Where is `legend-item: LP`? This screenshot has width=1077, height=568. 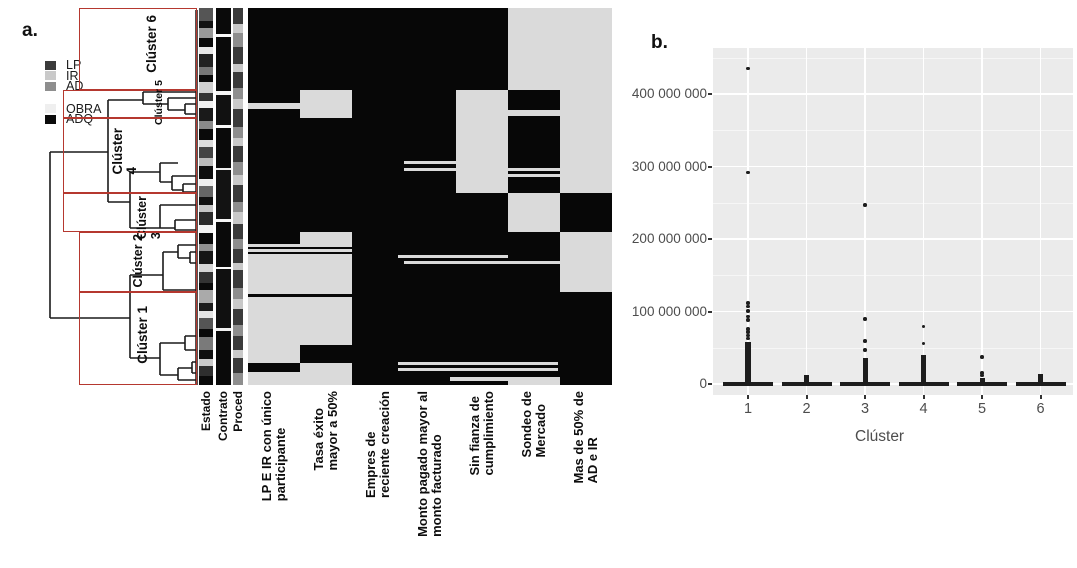 legend-item: LP is located at coordinates (73, 65).